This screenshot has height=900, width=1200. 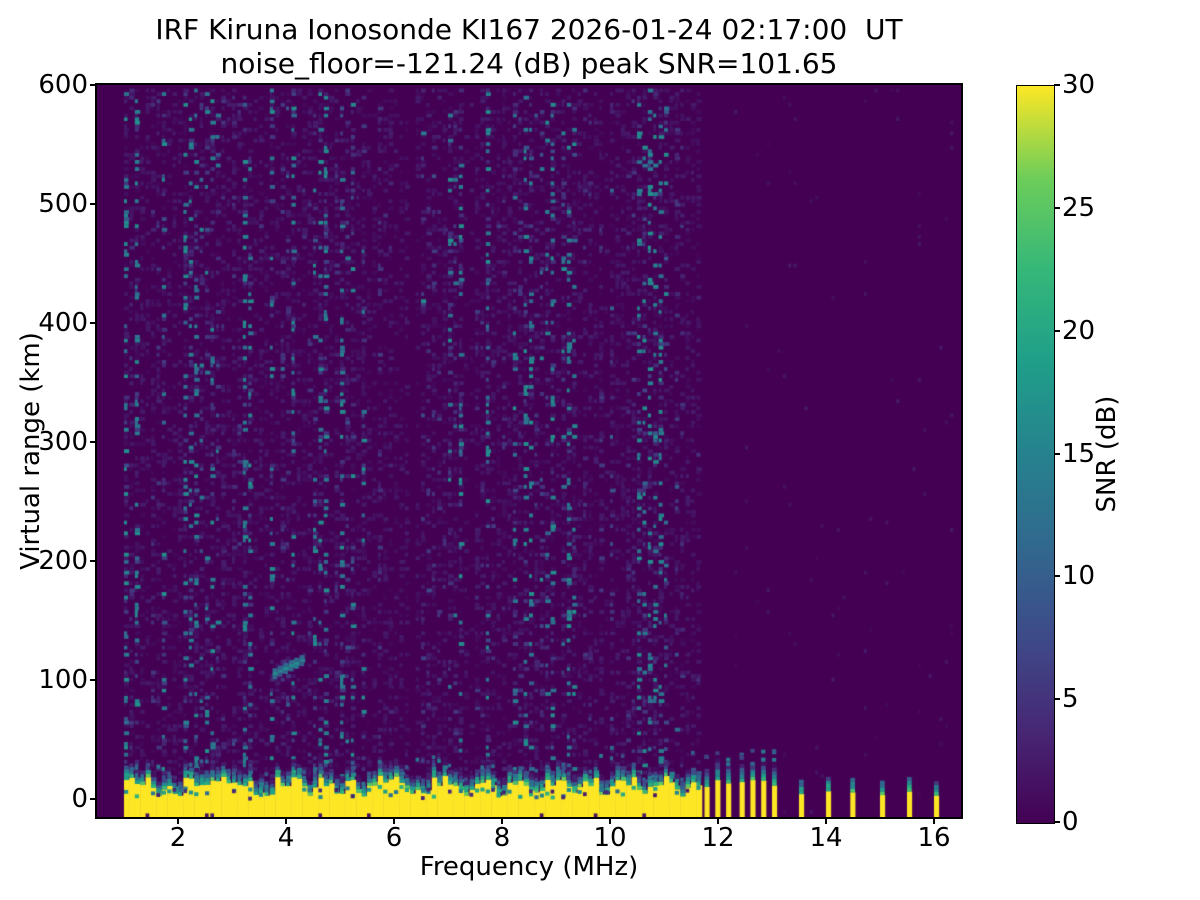 I want to click on y-tick-label: 100, so click(x=63, y=680).